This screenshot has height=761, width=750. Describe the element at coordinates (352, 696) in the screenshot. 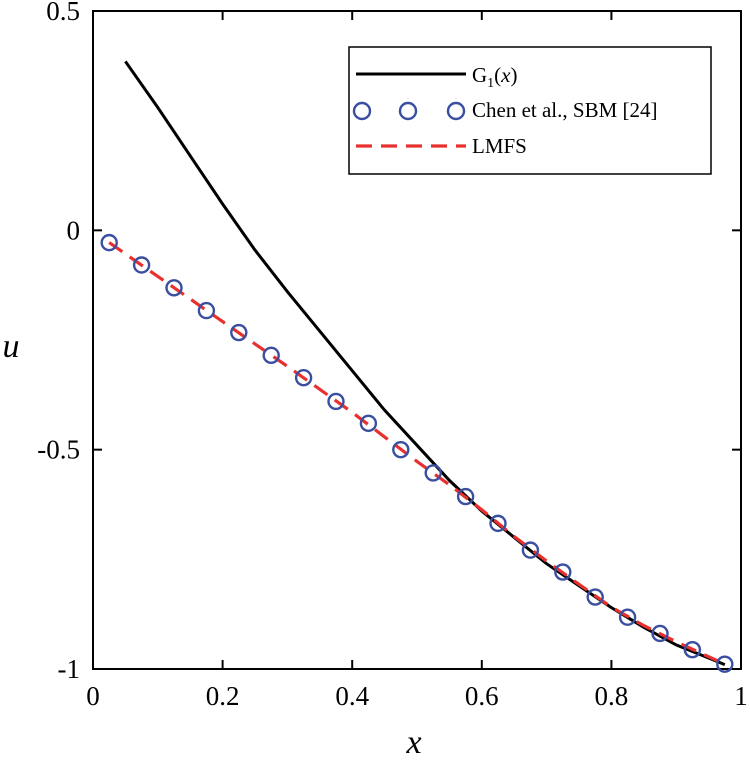

I see `x-tick-label: 0.4` at that location.